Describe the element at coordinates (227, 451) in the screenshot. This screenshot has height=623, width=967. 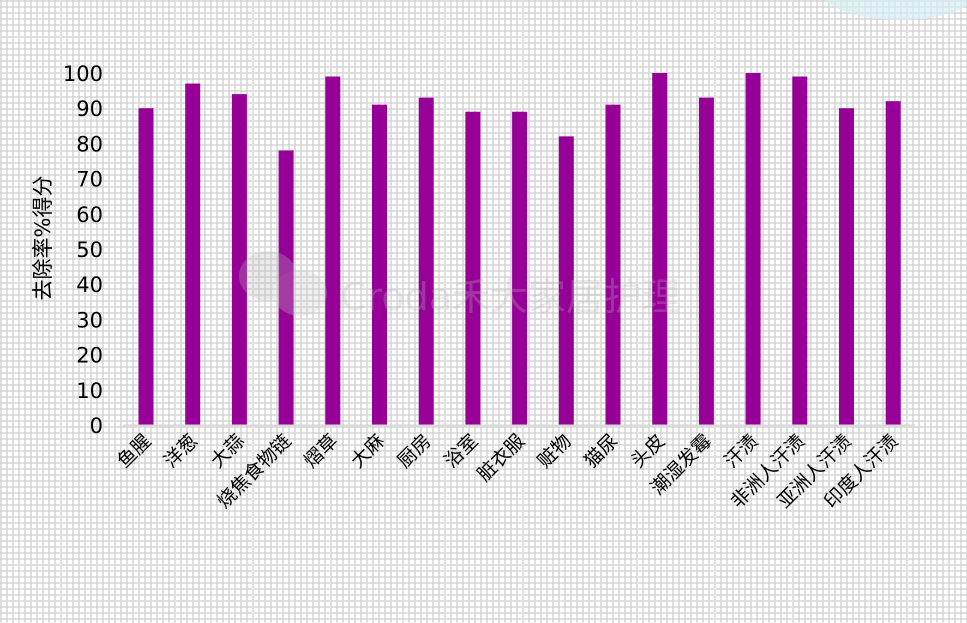
I see `x-tick-label: 大蒜` at that location.